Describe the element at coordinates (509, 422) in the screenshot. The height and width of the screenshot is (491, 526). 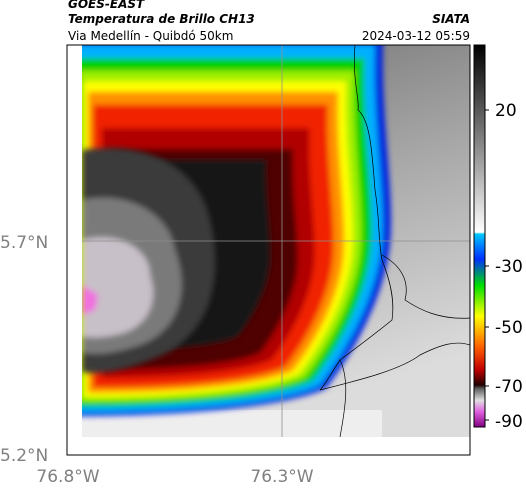
I see `colorbar-label: -90` at that location.